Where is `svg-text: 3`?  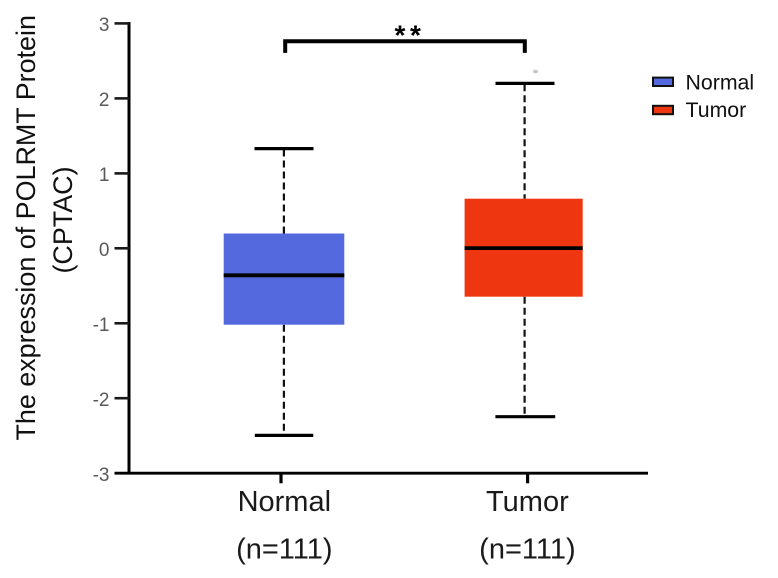
svg-text: 3 is located at coordinates (104, 25).